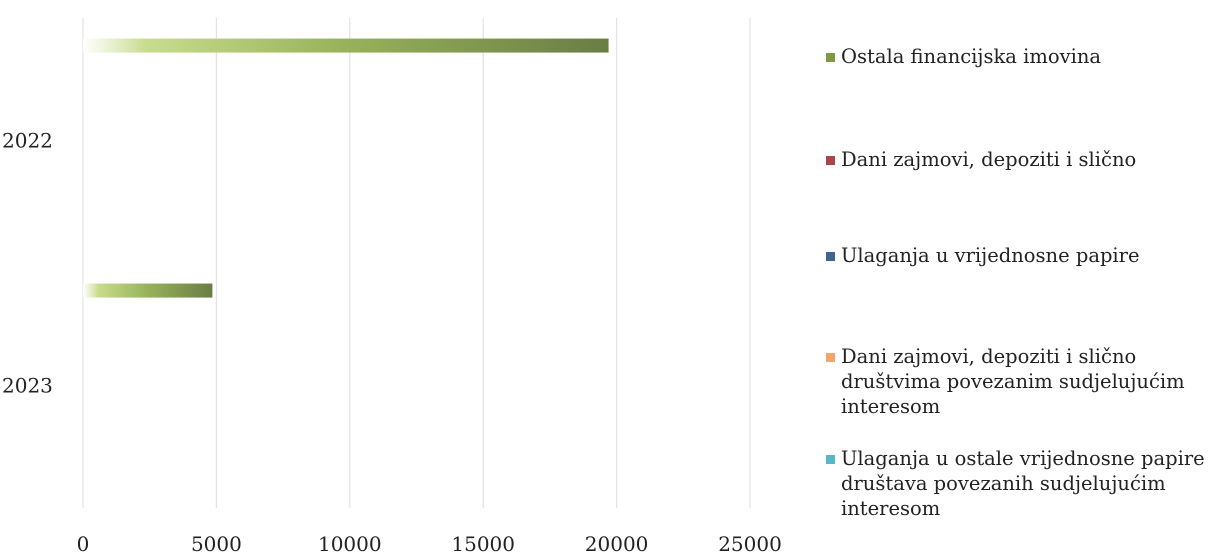 The width and height of the screenshot is (1217, 560). Describe the element at coordinates (971, 56) in the screenshot. I see `legend-label: Ostala financijska imovina` at that location.